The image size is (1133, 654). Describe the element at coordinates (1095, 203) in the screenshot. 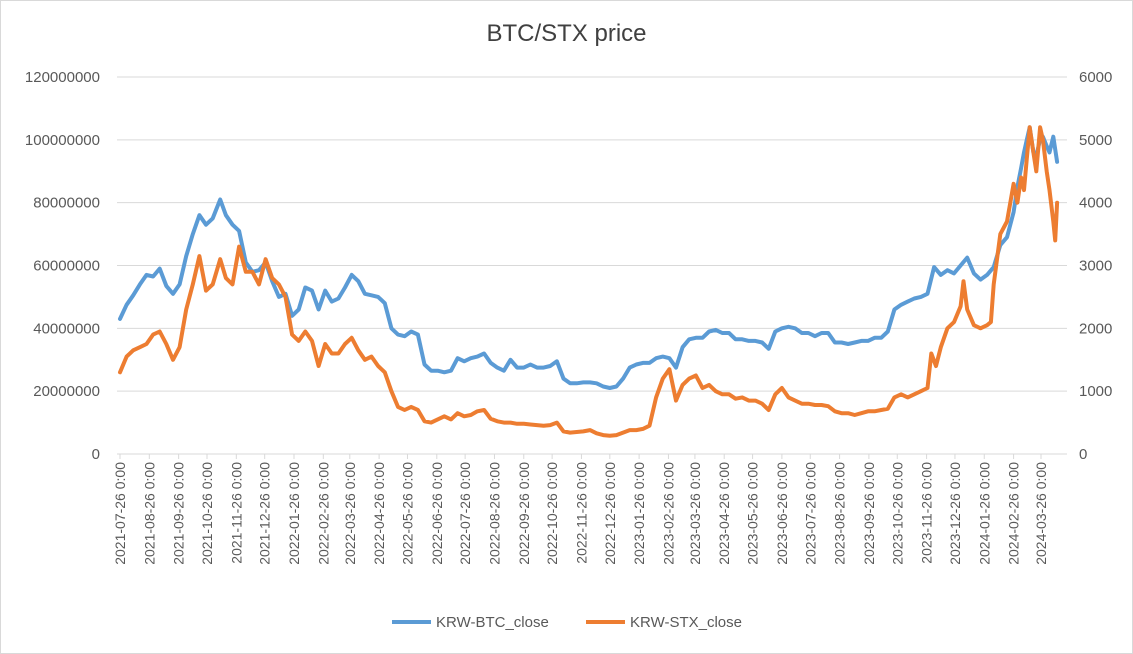

I see `right-tick-label: 4000` at that location.